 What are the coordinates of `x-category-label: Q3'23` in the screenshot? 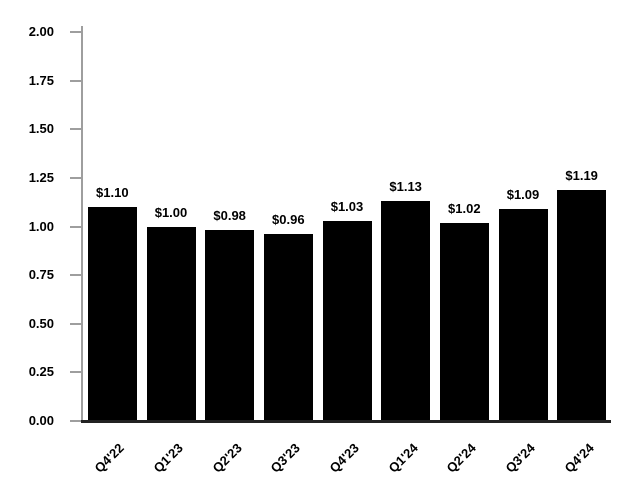 It's located at (285, 458).